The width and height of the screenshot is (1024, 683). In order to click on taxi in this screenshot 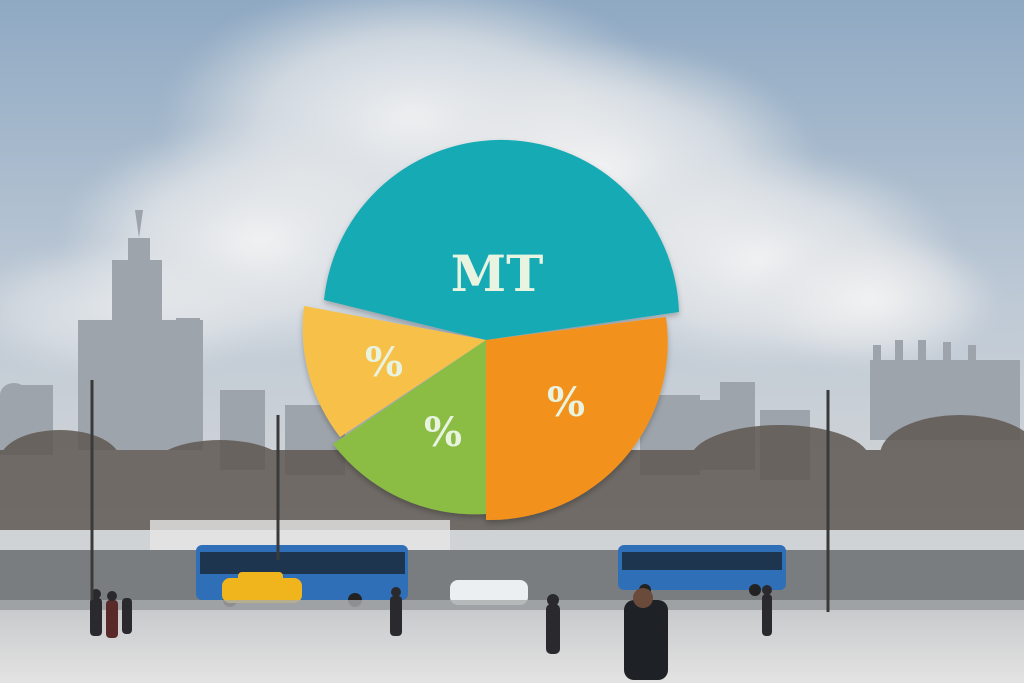, I will do `click(262, 587)`.